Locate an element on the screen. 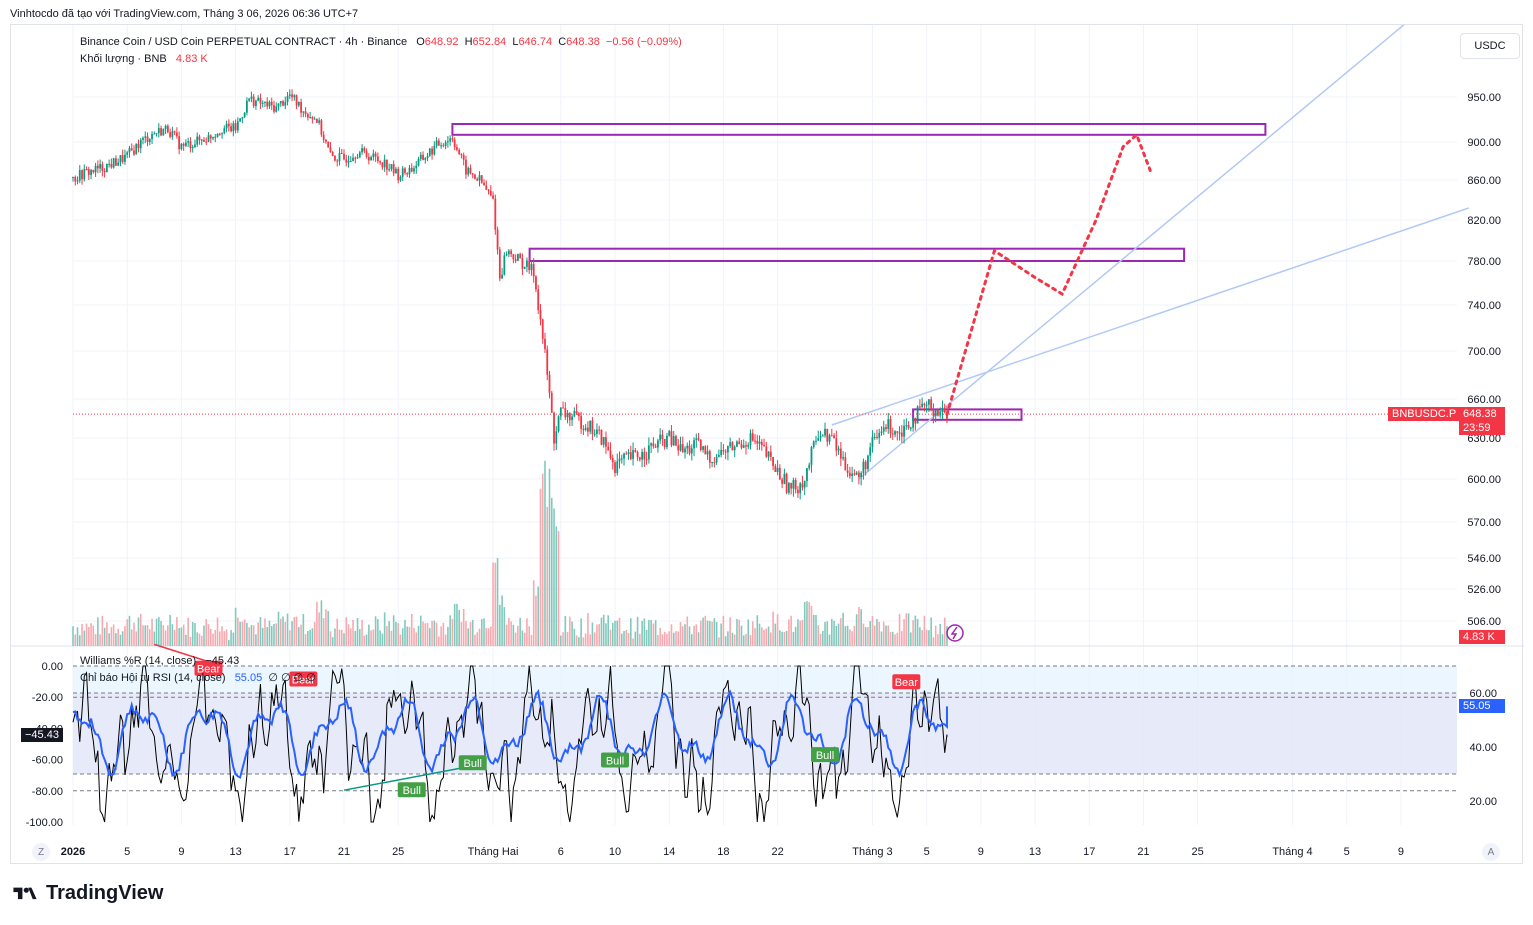 The width and height of the screenshot is (1533, 925). time-tick-label: 14 is located at coordinates (669, 852).